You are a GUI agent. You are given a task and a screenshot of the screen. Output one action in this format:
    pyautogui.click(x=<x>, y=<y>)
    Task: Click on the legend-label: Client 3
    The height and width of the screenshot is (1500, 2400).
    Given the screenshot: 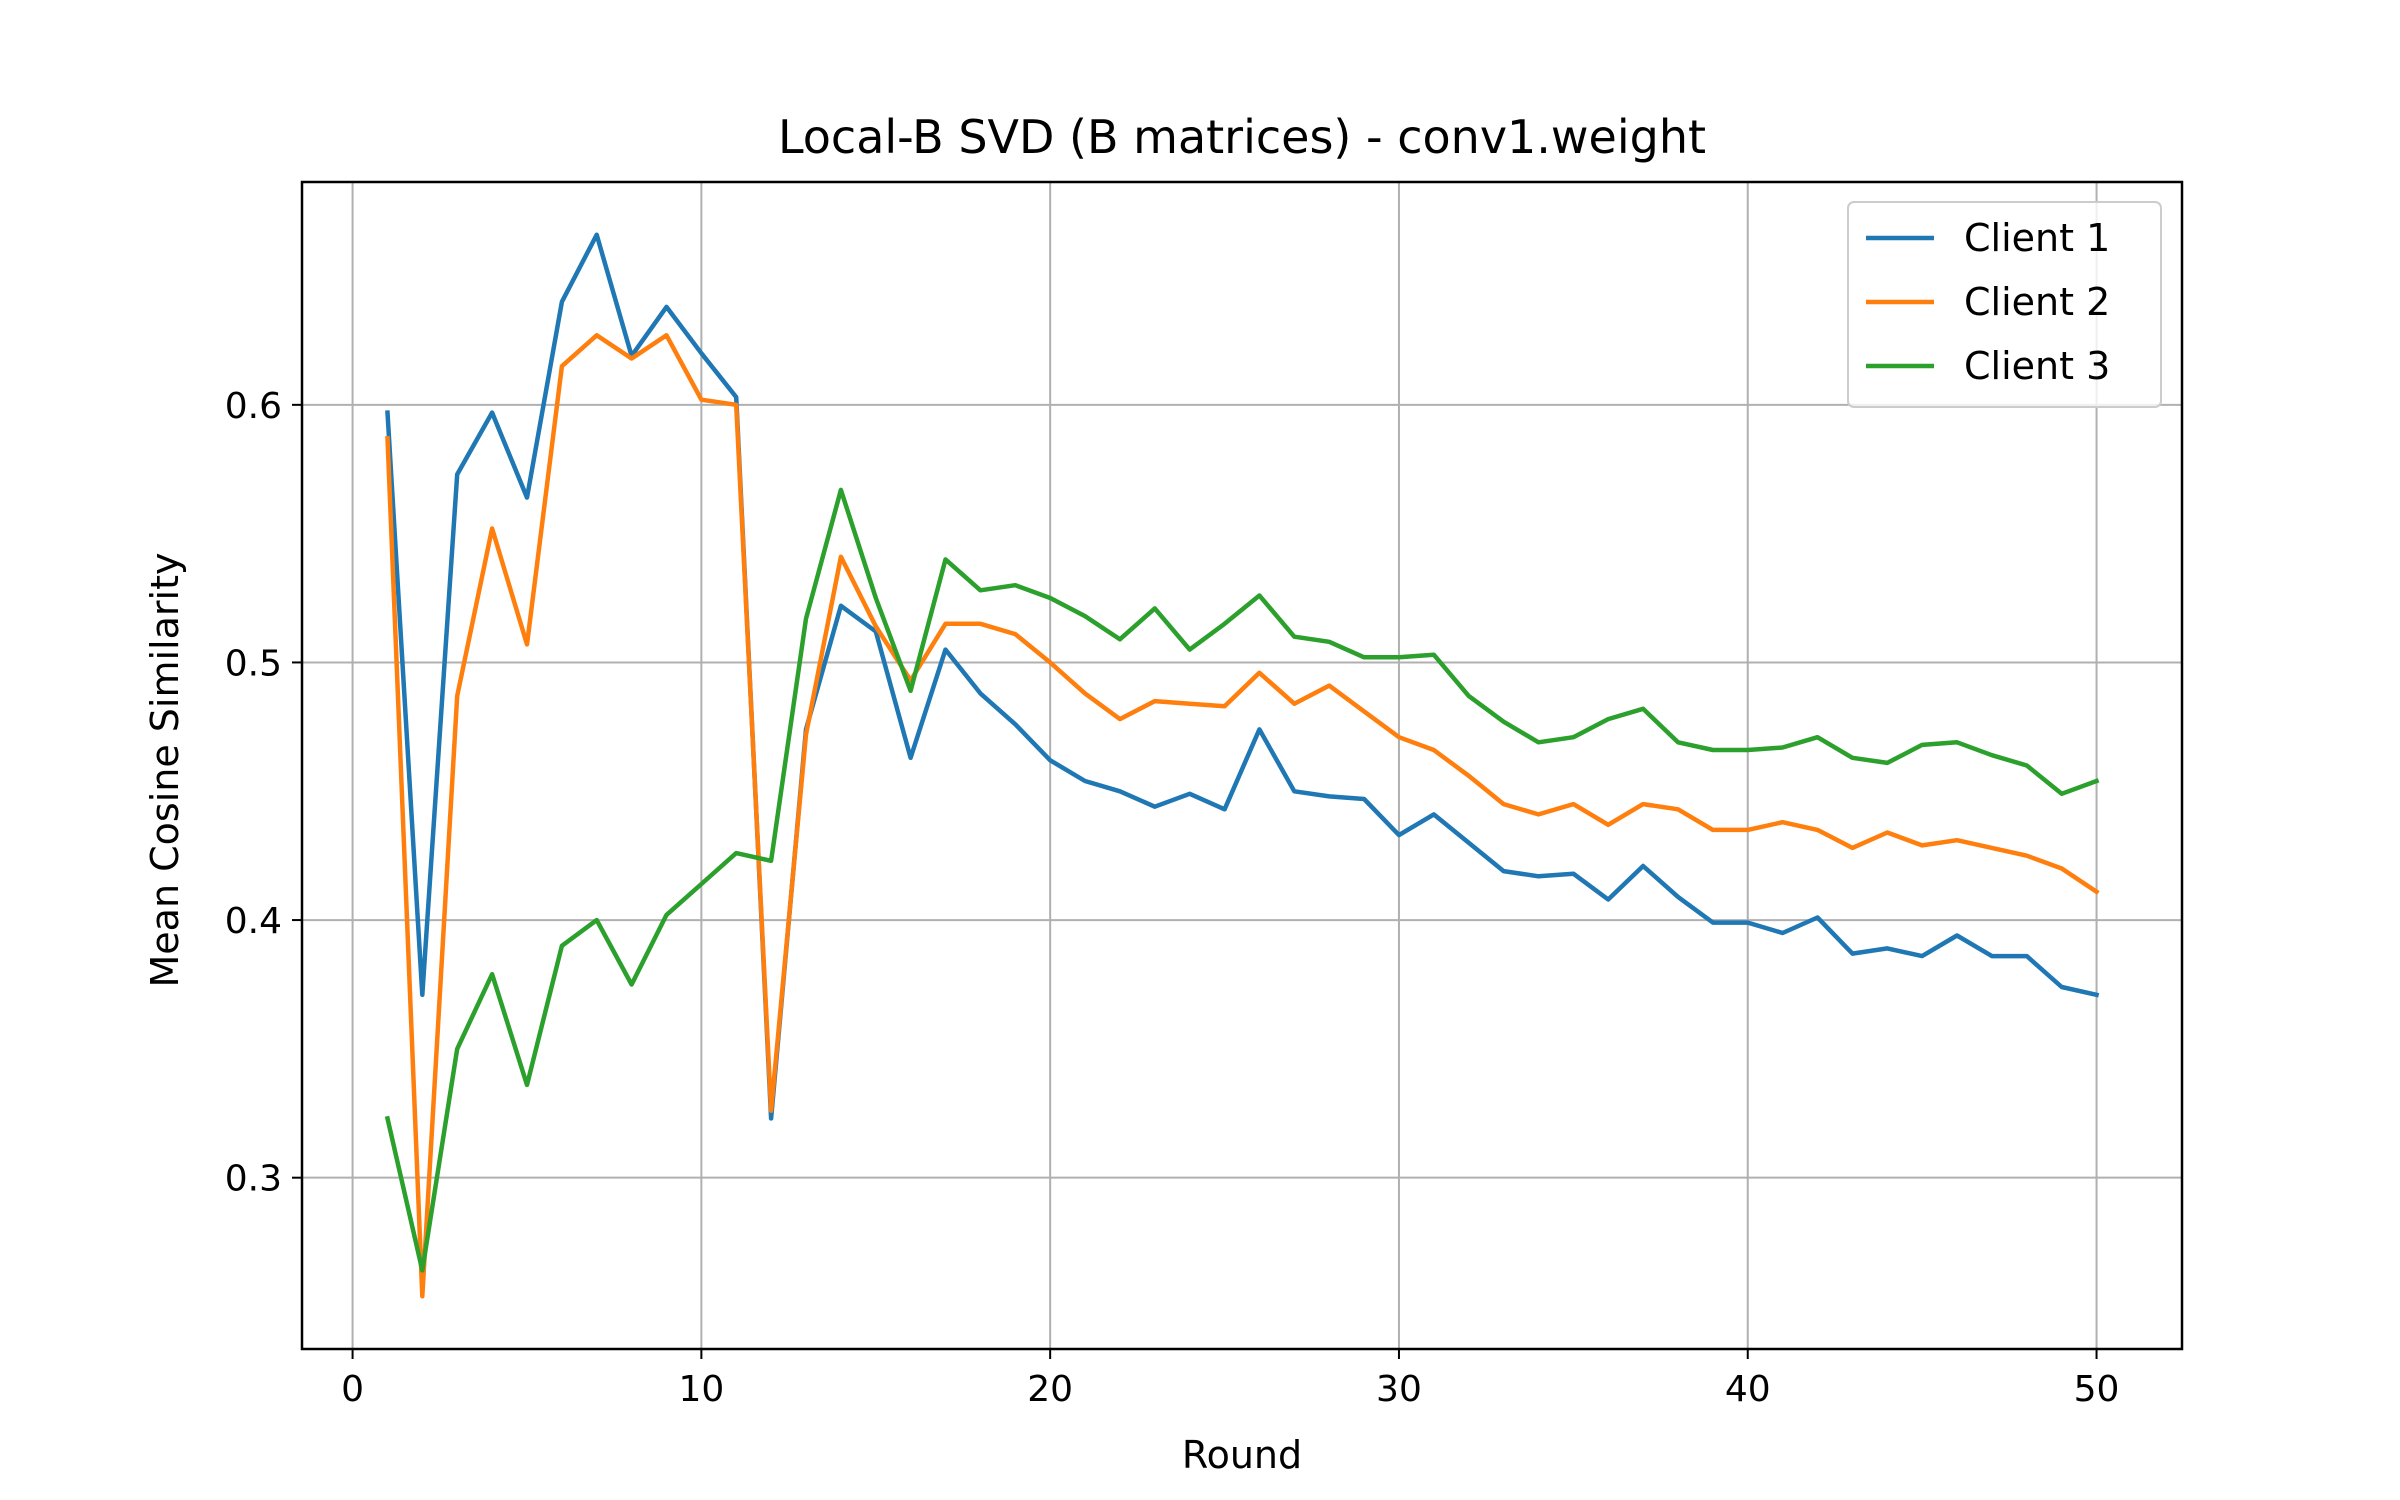 What is the action you would take?
    pyautogui.click(x=2037, y=366)
    